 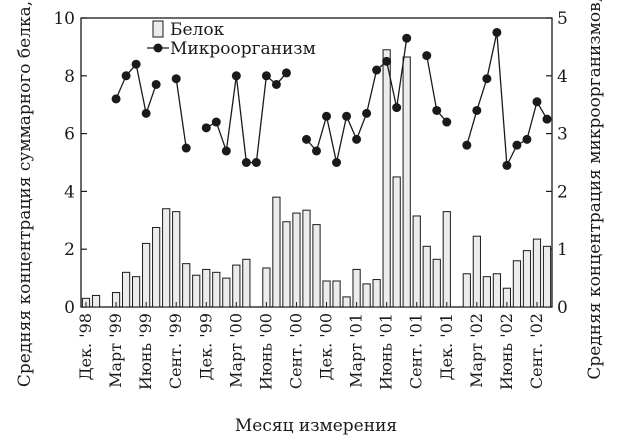 What do you see at coordinates (69, 308) in the screenshot?
I see `y-left-tick-label-0: 0` at bounding box center [69, 308].